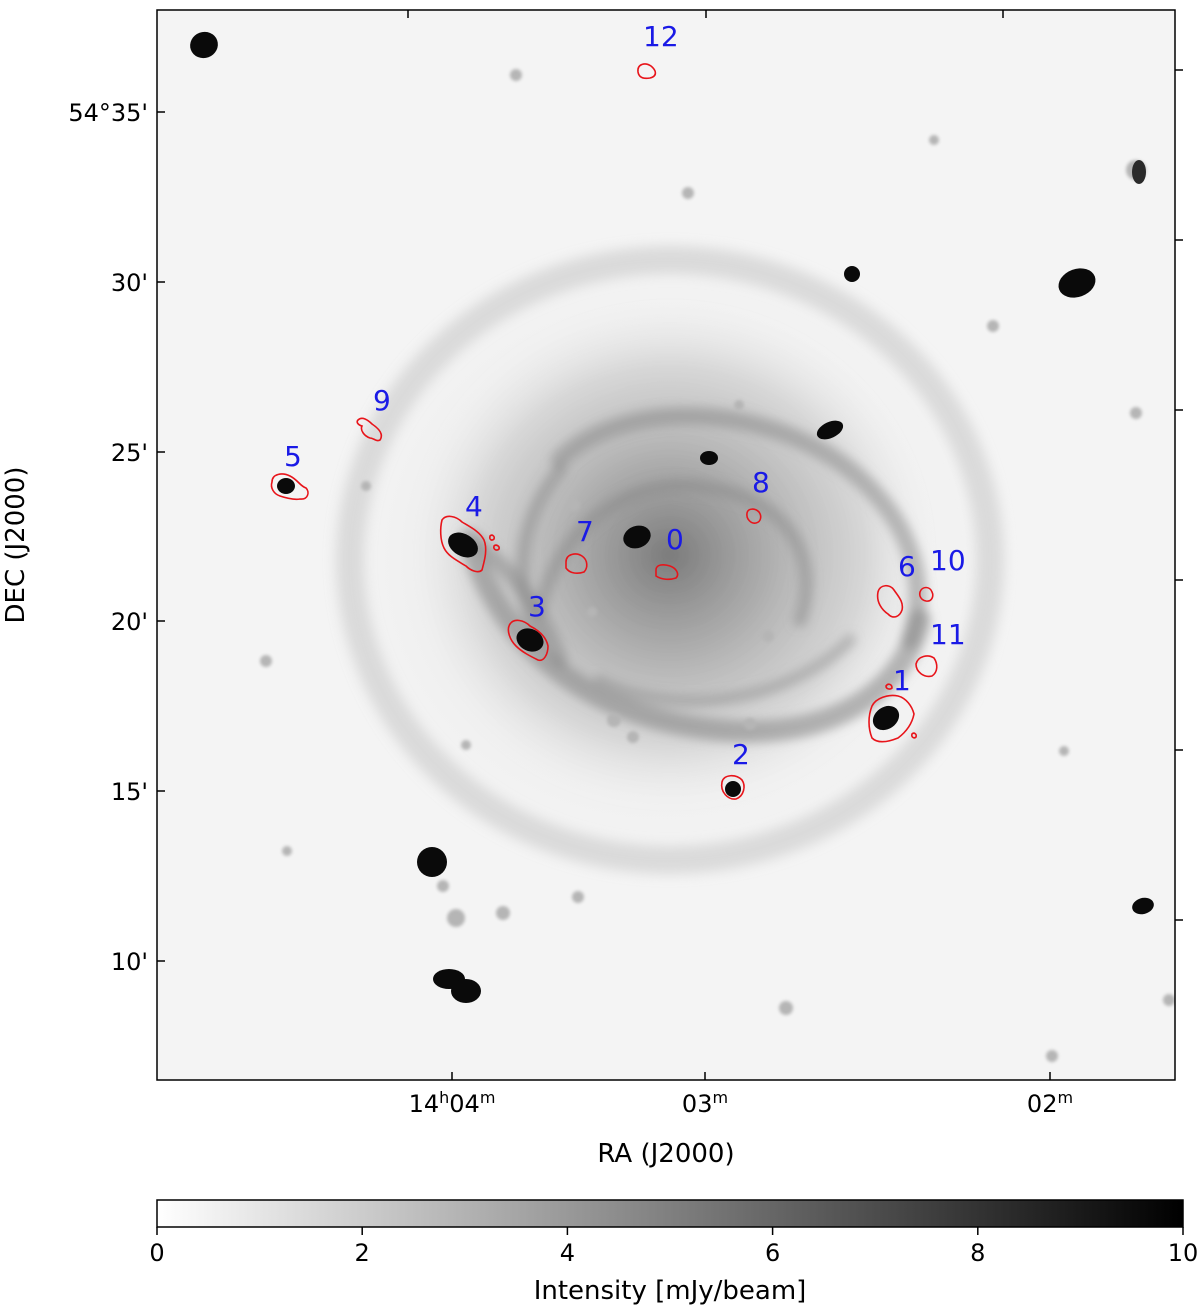 The image size is (1200, 1308). I want to click on ra-tick-label-1404: 14h04m, so click(452, 1103).